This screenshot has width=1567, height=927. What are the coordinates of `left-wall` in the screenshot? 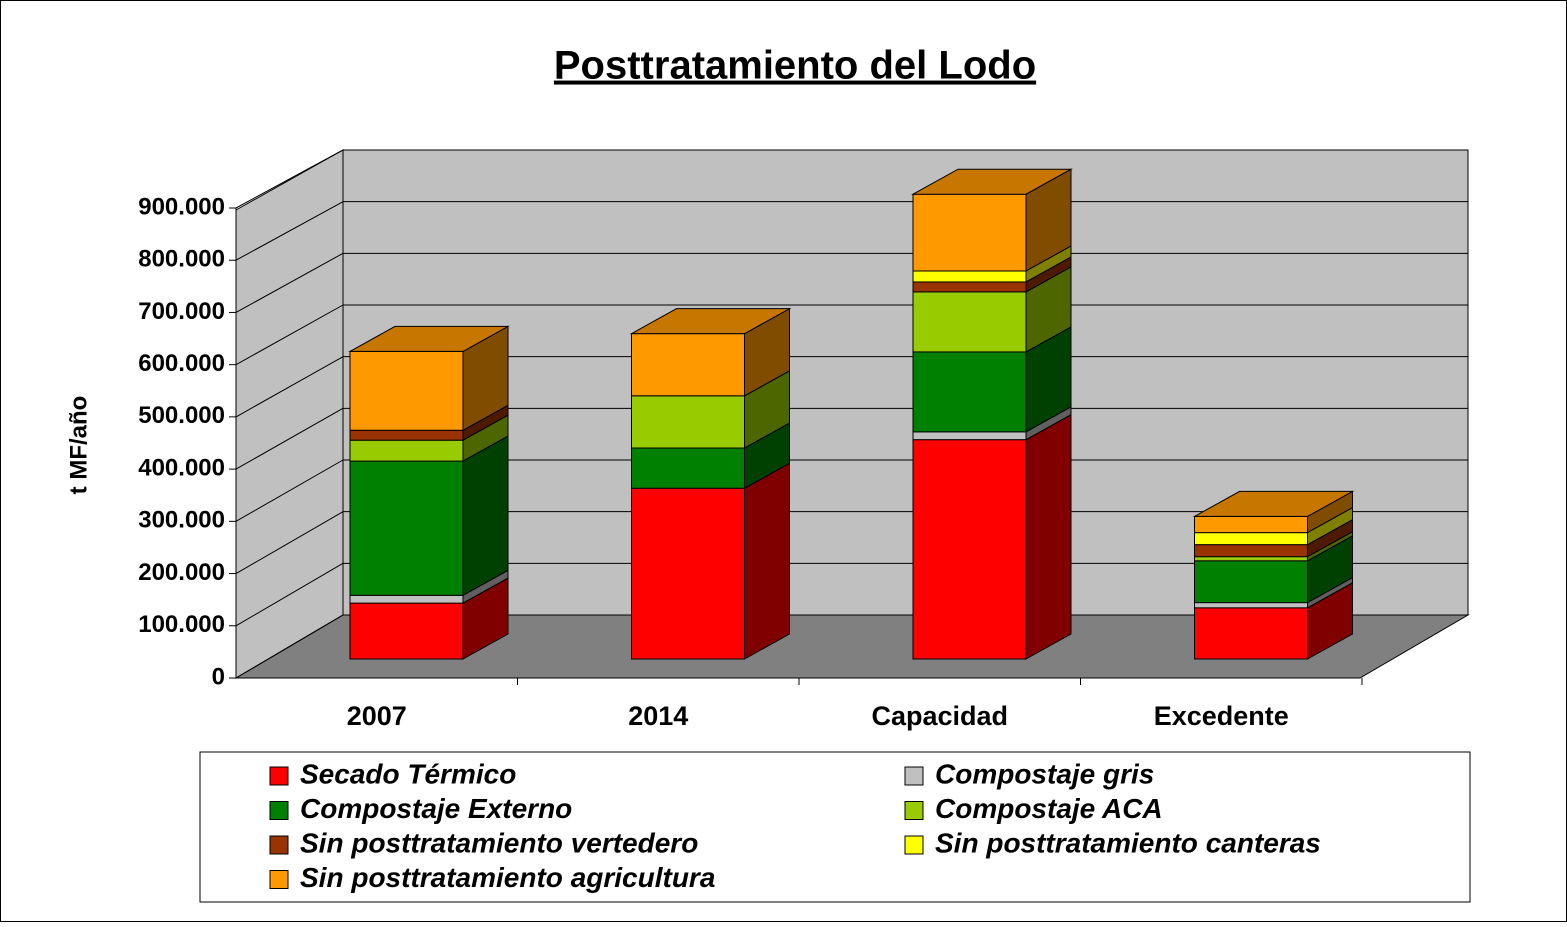 It's located at (289, 414).